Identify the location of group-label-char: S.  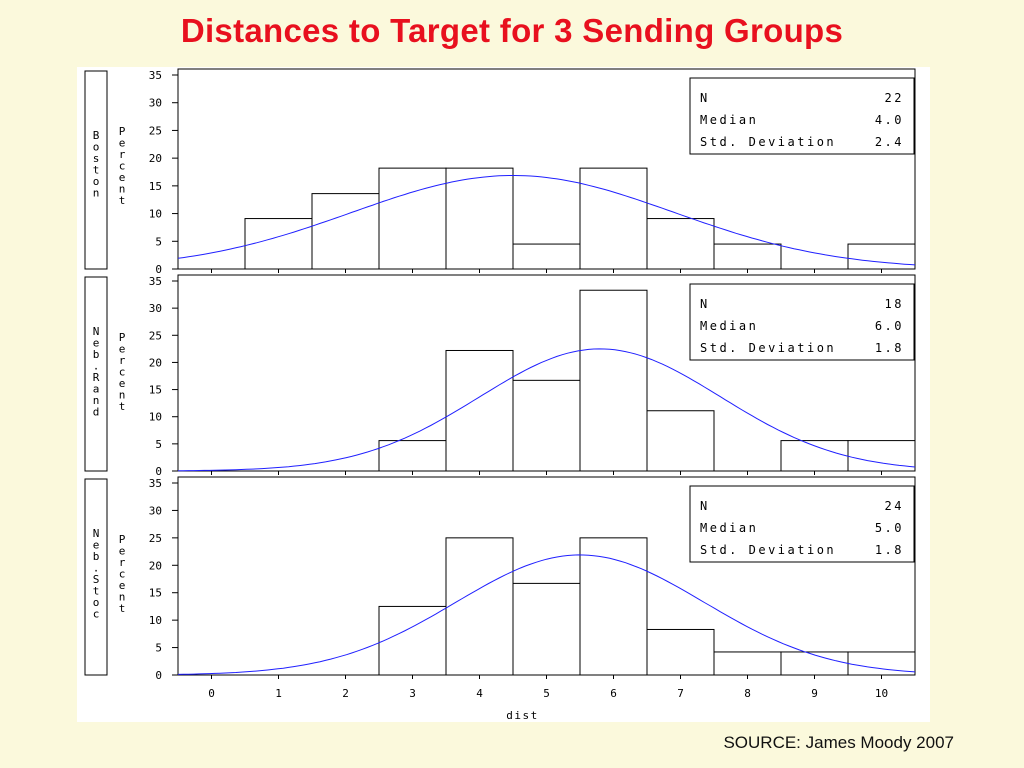
(96, 579).